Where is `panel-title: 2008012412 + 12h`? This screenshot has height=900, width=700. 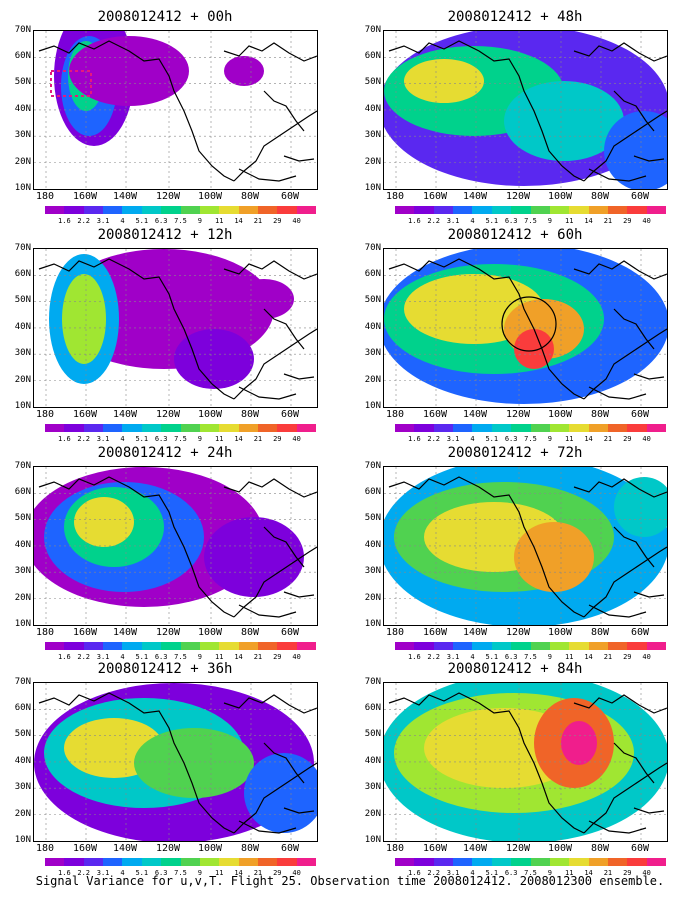 panel-title: 2008012412 + 12h is located at coordinates (165, 235).